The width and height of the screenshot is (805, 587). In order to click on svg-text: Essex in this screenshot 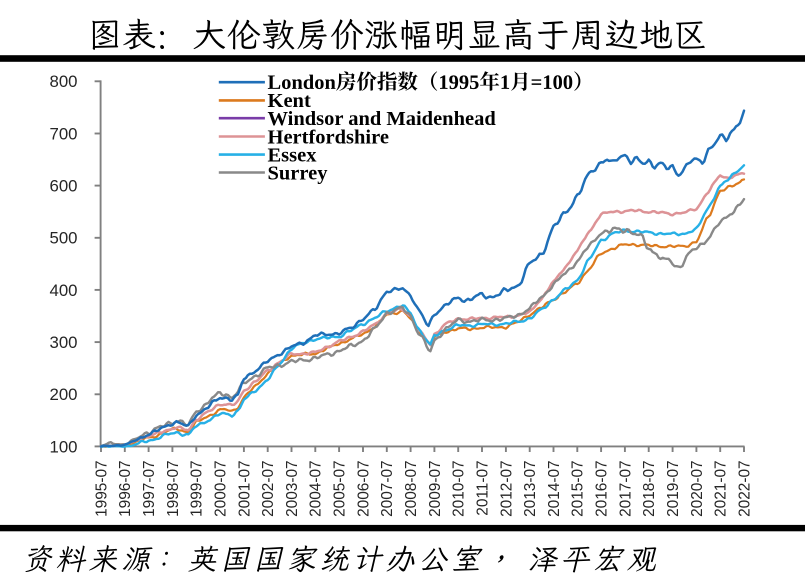, I will do `click(293, 155)`.